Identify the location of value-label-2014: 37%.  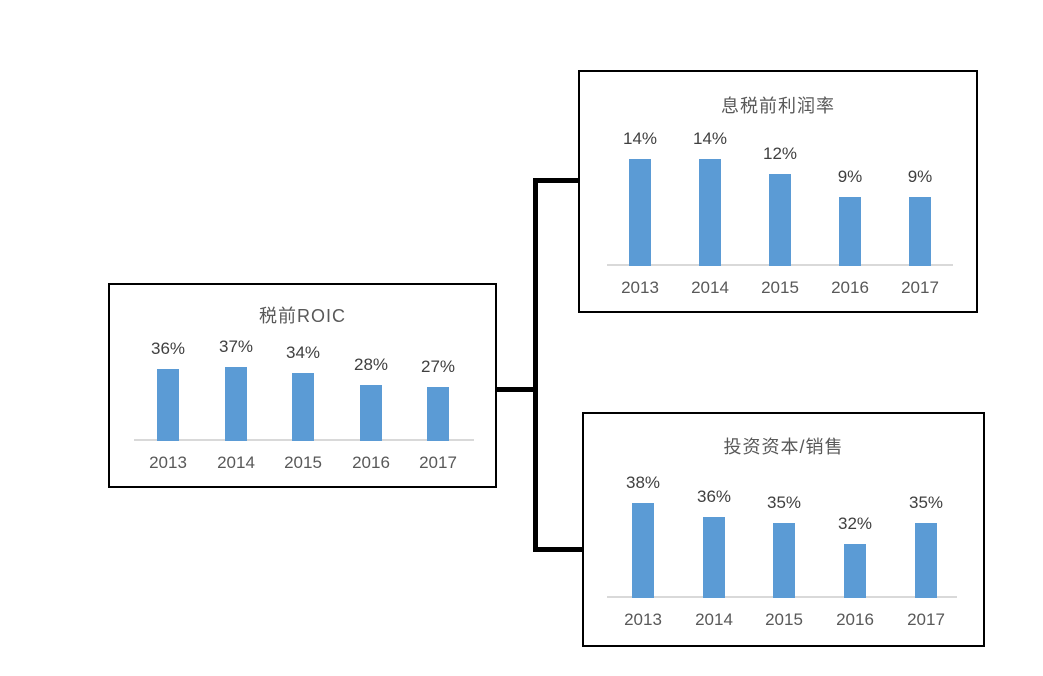
(236, 346).